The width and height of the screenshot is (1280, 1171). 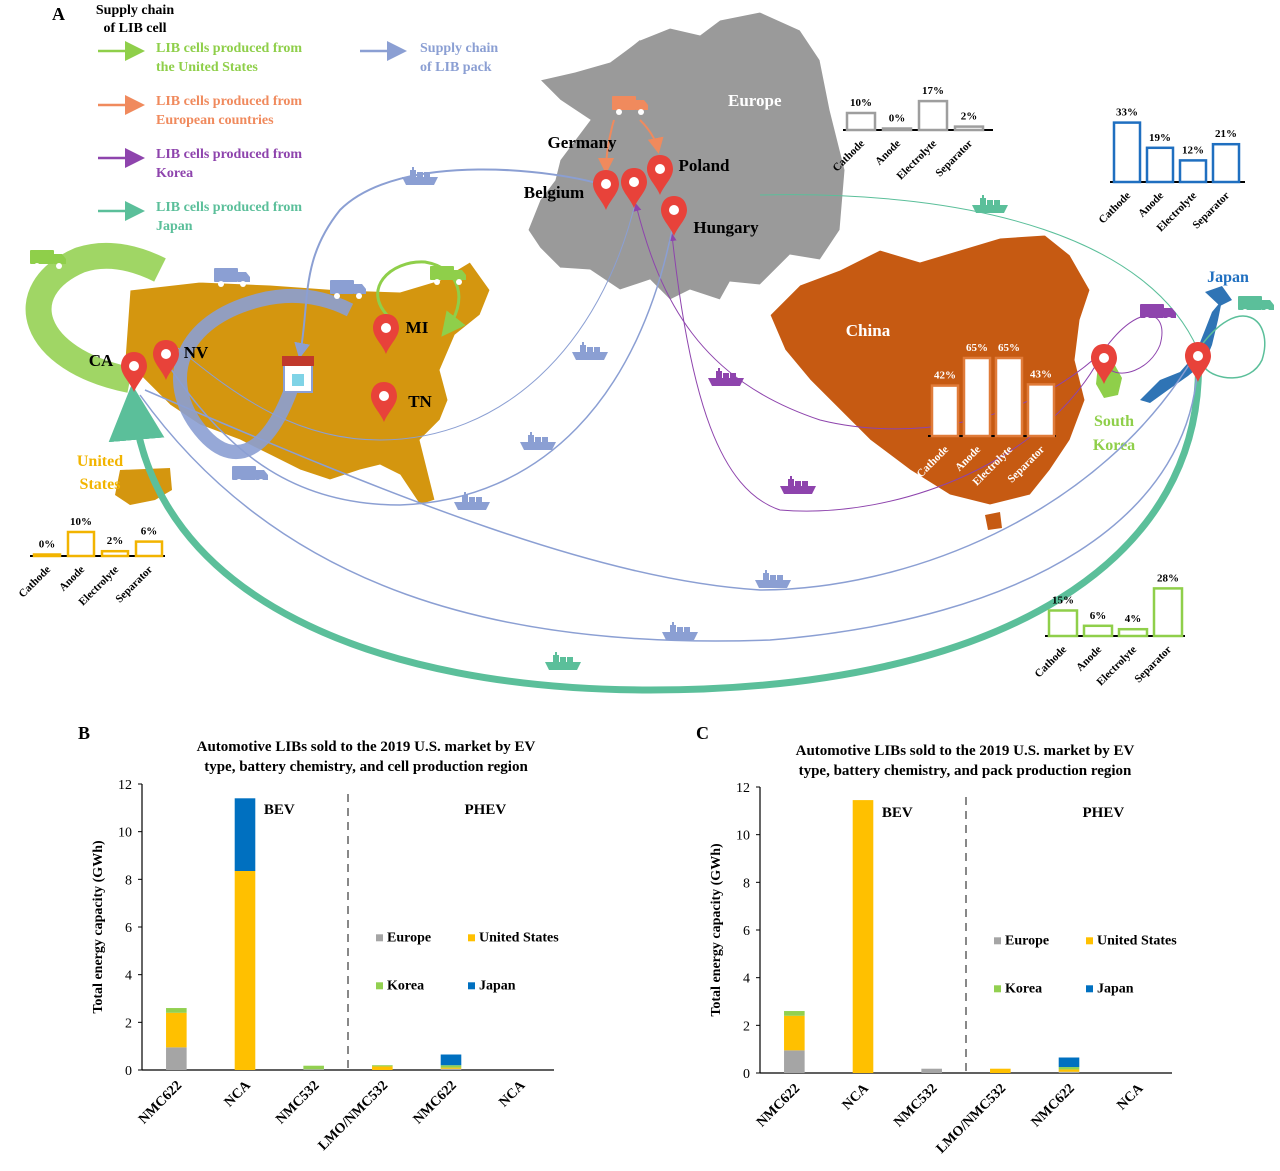 What do you see at coordinates (84, 733) in the screenshot?
I see `panel-b-label: B` at bounding box center [84, 733].